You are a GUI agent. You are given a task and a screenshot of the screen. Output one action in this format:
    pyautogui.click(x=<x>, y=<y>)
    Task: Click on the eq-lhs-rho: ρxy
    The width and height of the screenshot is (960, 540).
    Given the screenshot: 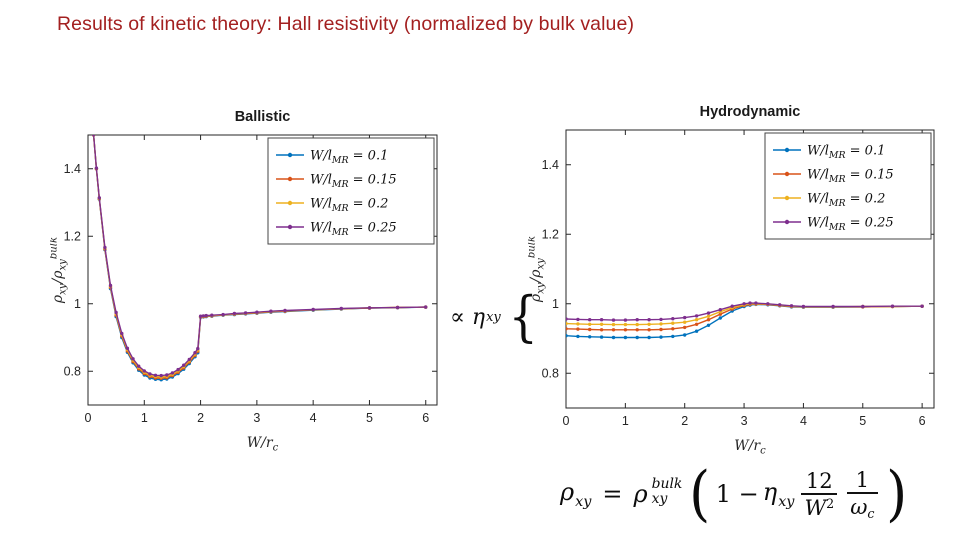 What is the action you would take?
    pyautogui.click(x=576, y=494)
    